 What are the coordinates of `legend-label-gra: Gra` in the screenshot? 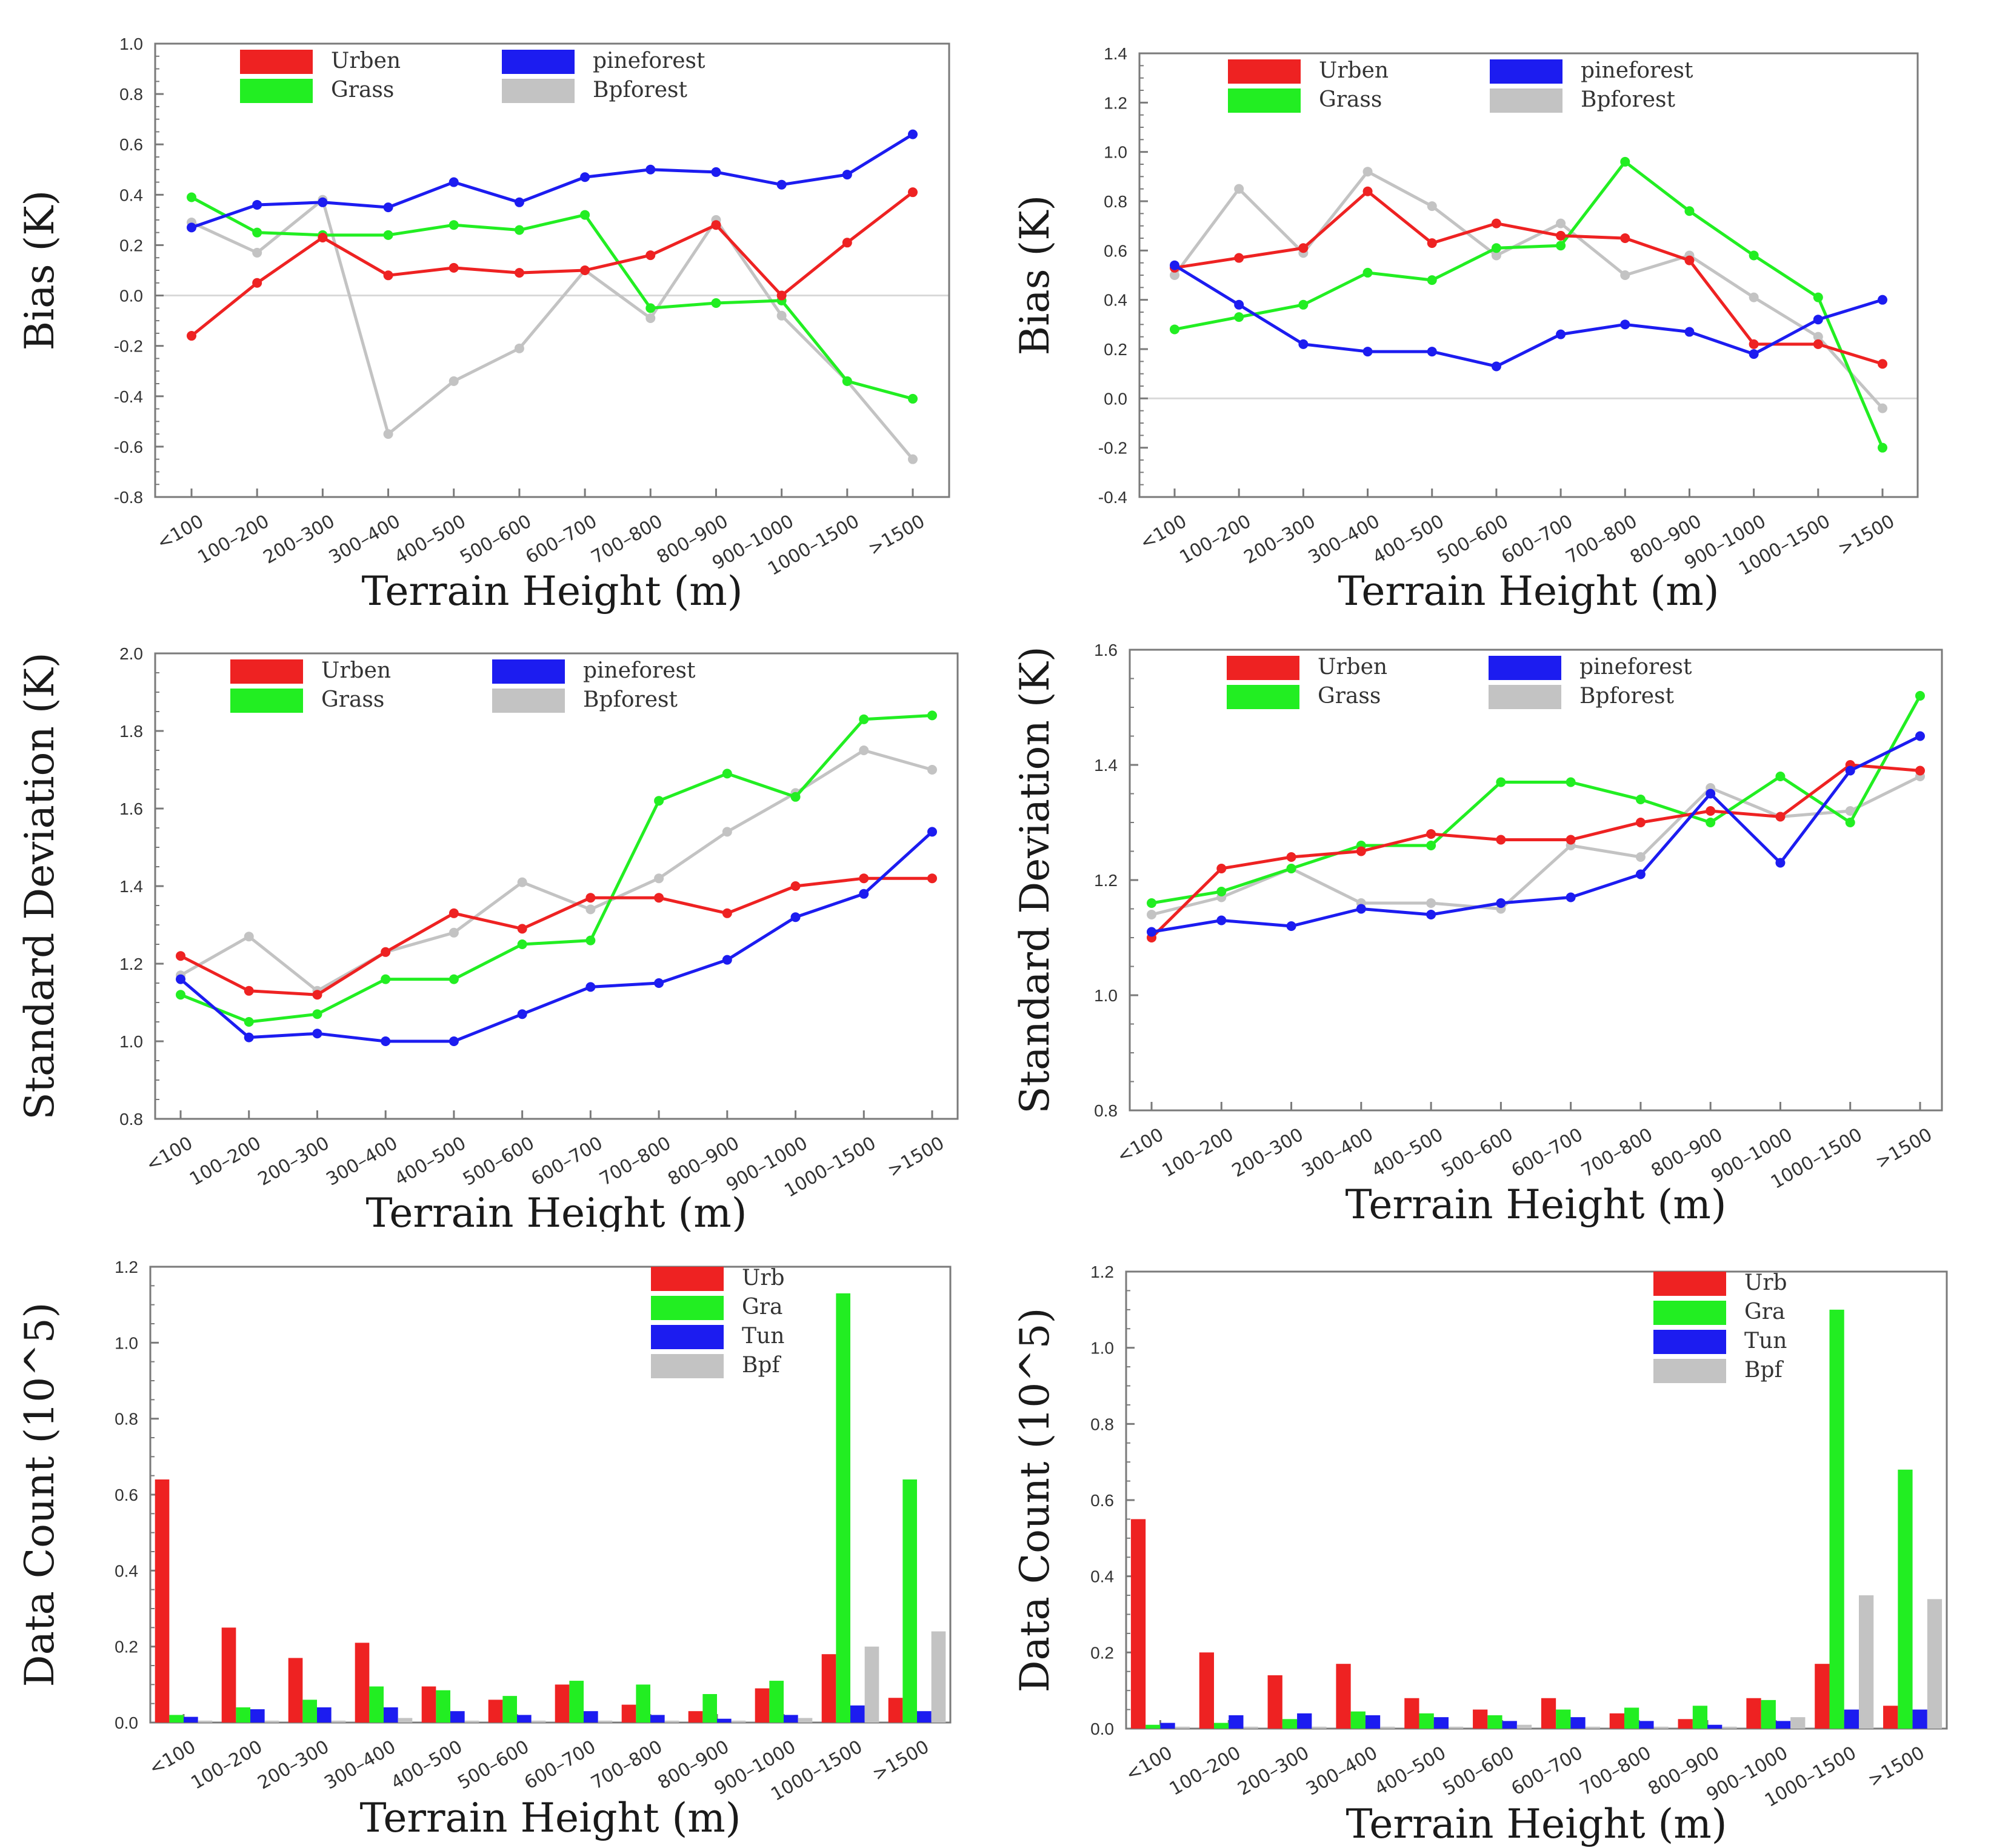 It's located at (762, 1307).